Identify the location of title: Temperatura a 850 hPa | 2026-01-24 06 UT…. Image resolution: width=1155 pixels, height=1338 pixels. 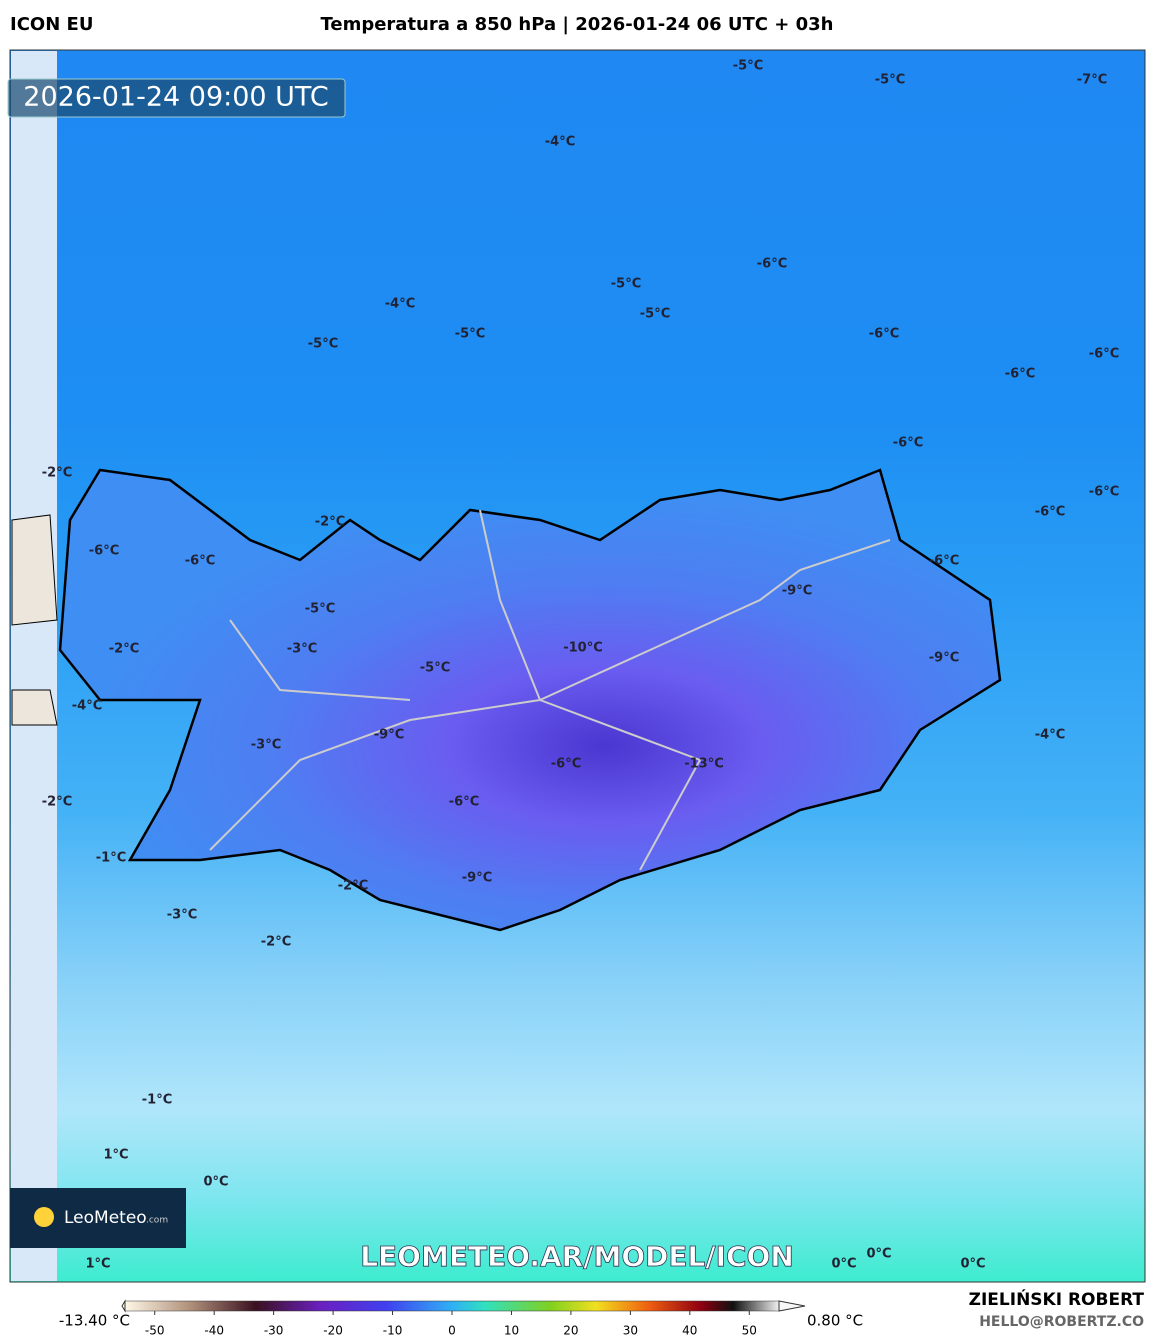
(576, 24).